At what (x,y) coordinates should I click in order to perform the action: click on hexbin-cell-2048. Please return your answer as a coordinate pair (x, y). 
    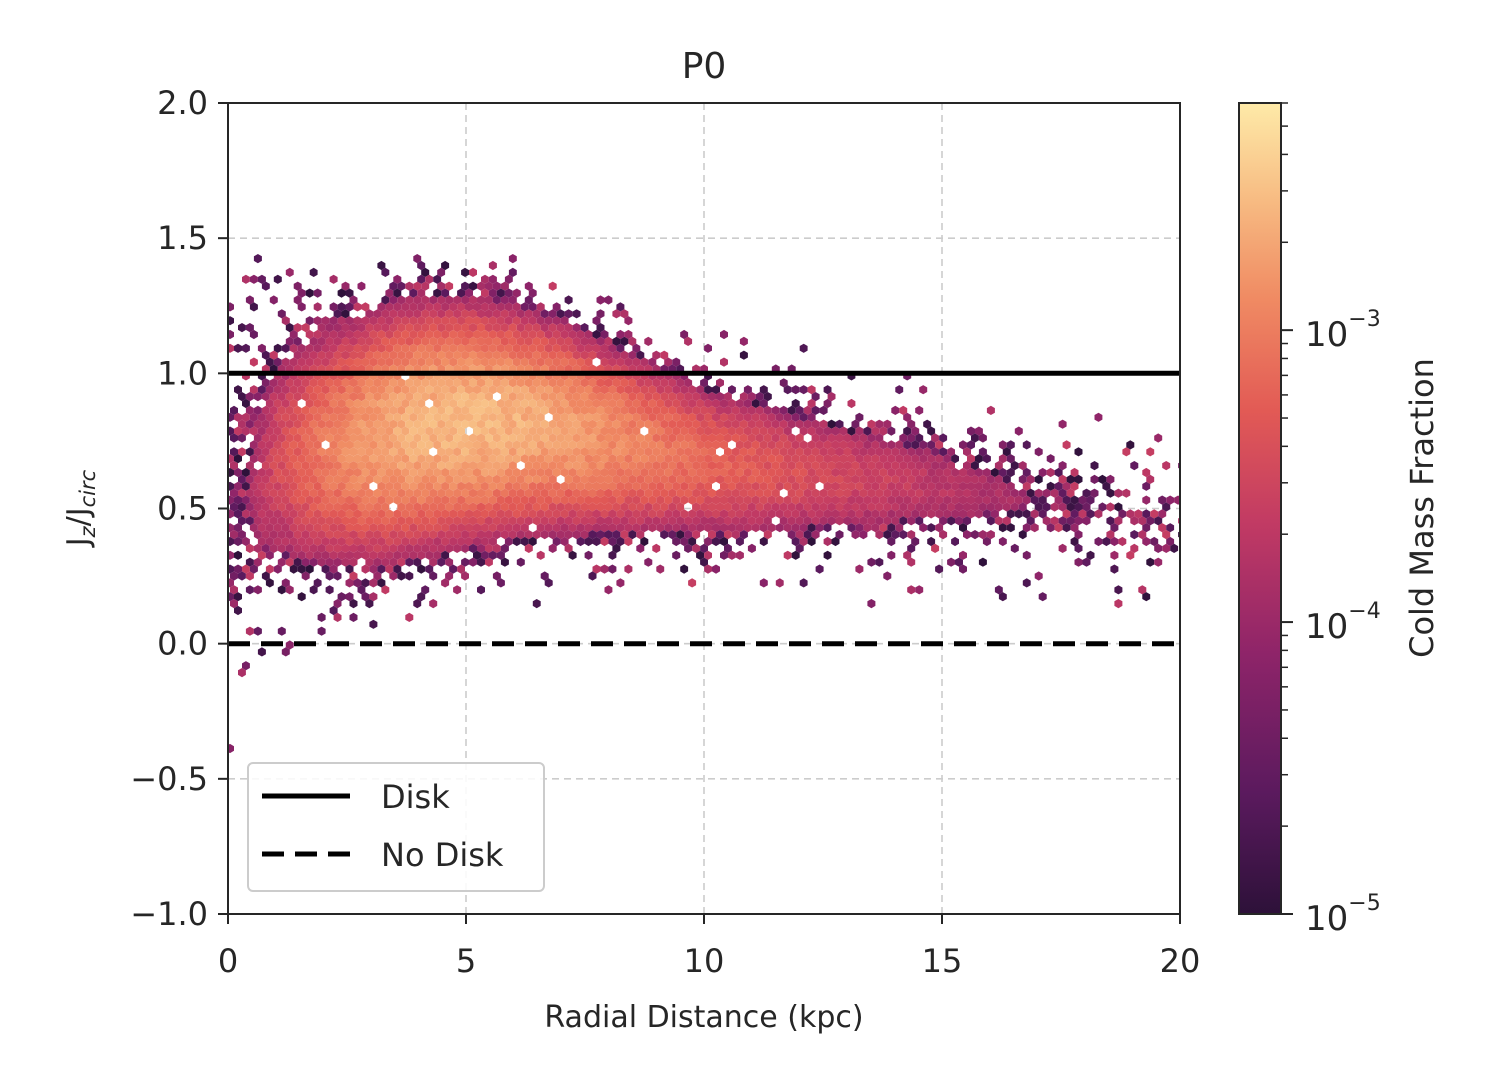
    Looking at the image, I should click on (967, 493).